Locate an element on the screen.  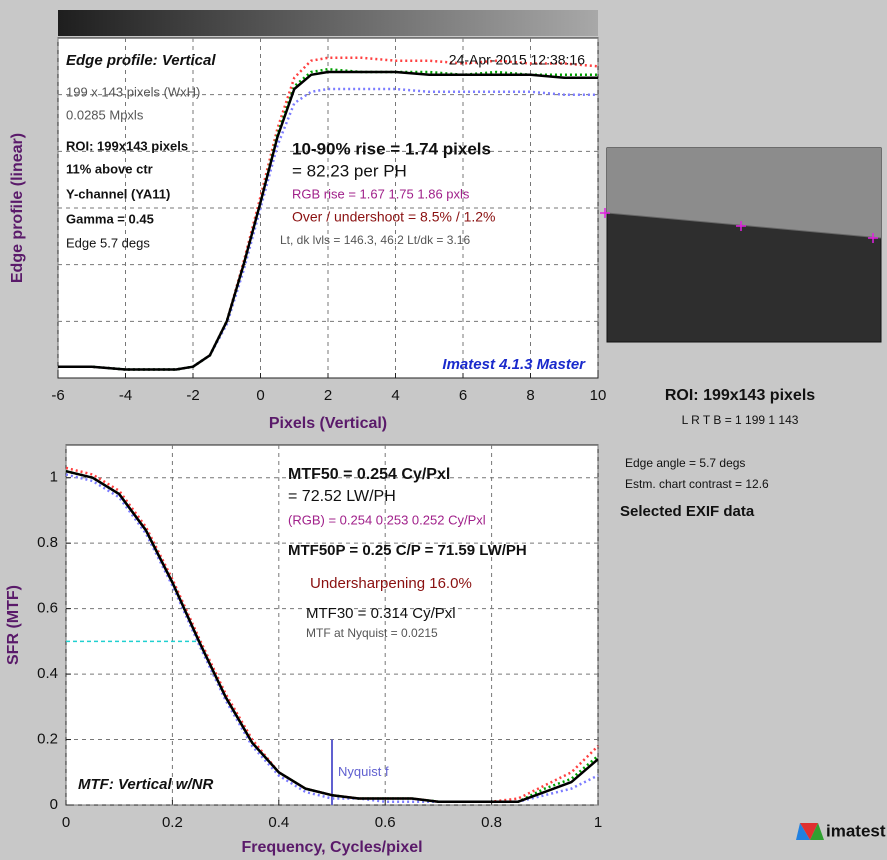
x-tick-label: -6 is located at coordinates (57, 395).